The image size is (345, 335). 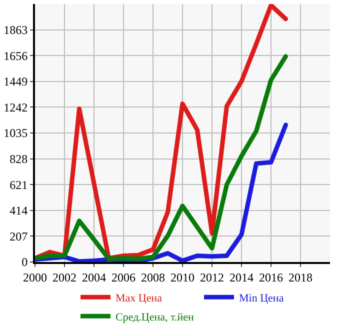 I want to click on y-tick-label: 621, so click(x=19, y=185).